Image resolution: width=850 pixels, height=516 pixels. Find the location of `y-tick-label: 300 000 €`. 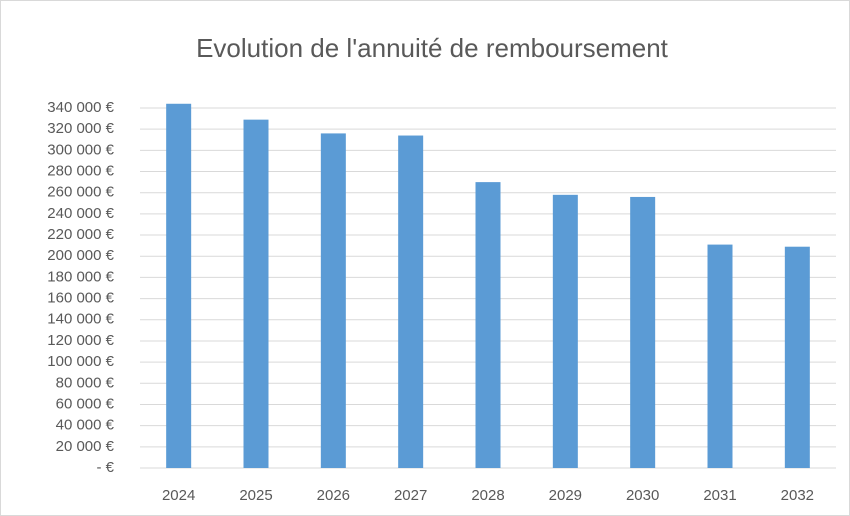

y-tick-label: 300 000 € is located at coordinates (80, 149).